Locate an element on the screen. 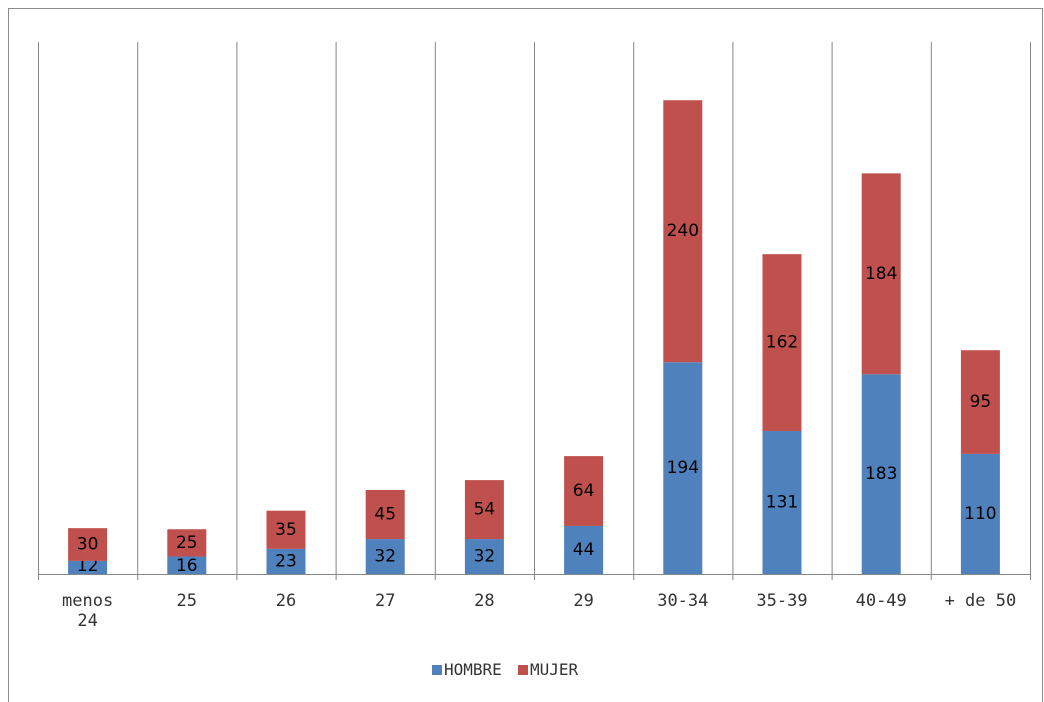  data-label: 183 is located at coordinates (881, 474).